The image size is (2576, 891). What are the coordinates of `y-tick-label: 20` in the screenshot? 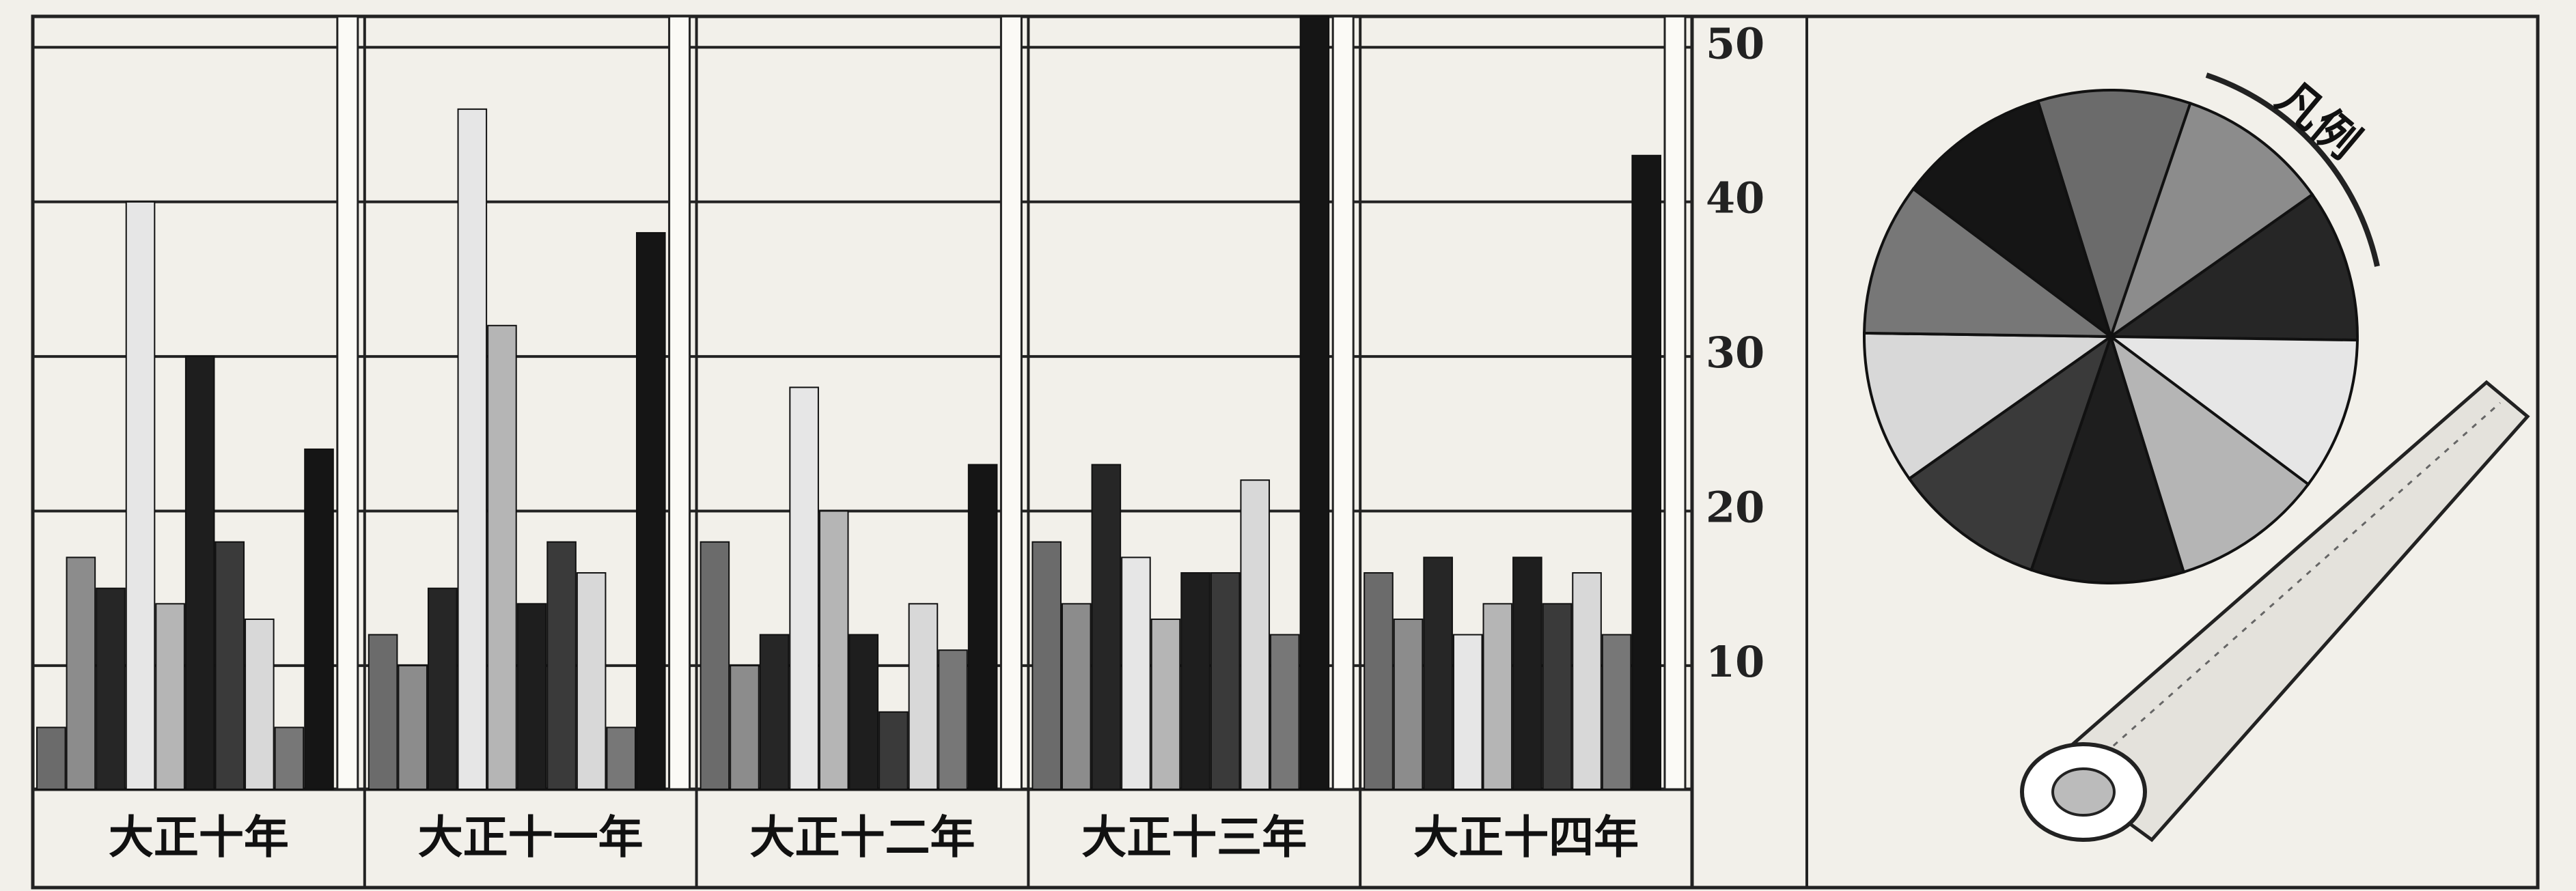 It's located at (1735, 507).